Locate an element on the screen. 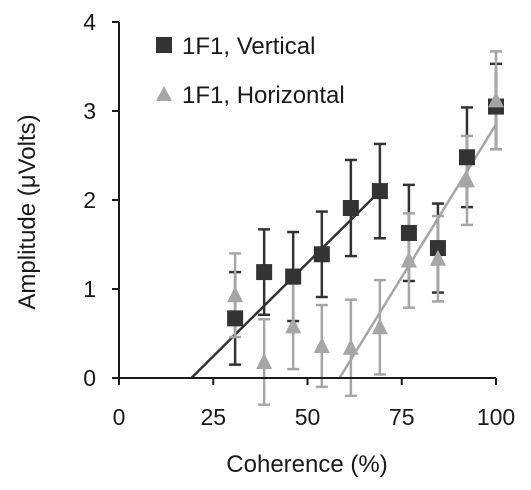 The height and width of the screenshot is (490, 531). fit-line-vertical is located at coordinates (285, 284).